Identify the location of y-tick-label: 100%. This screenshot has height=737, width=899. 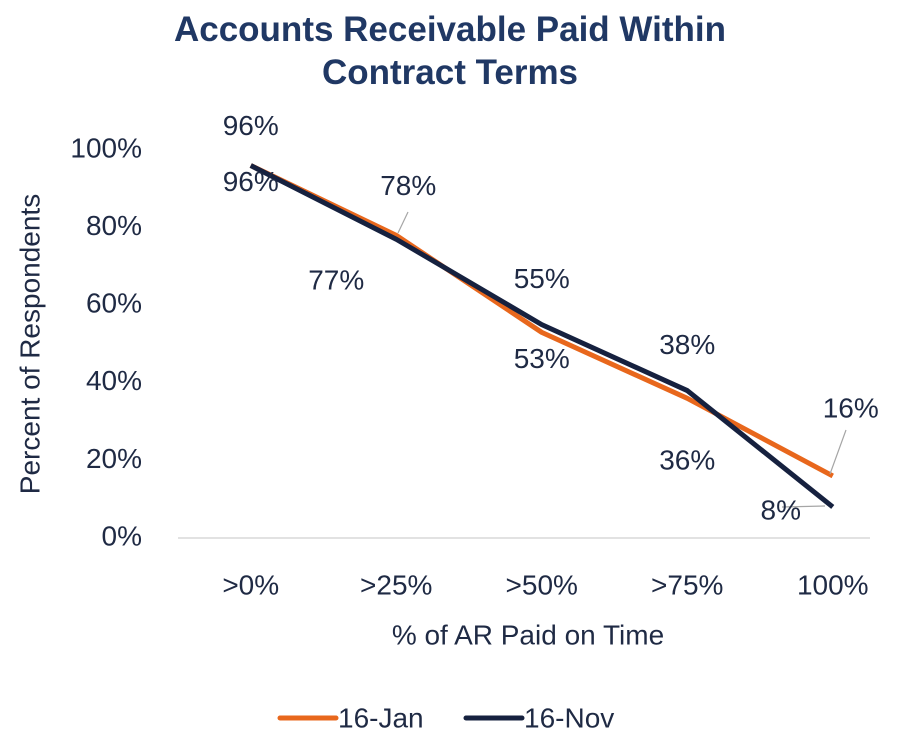
(106, 147).